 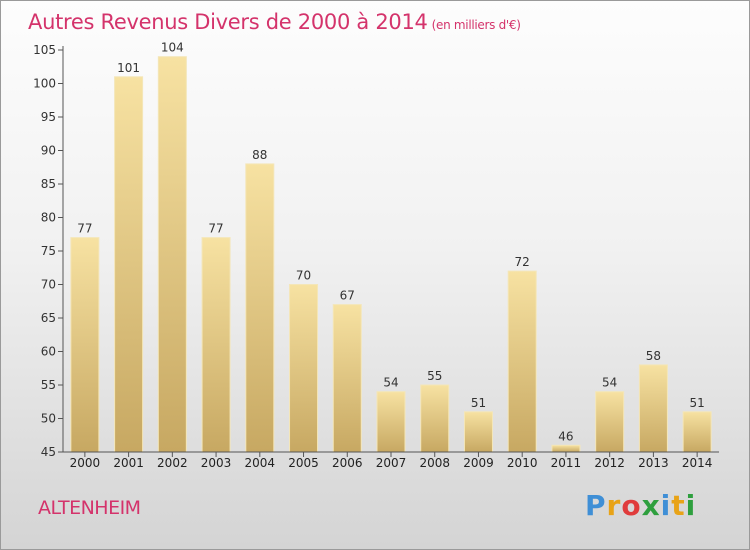 I want to click on data-label: 55, so click(x=434, y=376).